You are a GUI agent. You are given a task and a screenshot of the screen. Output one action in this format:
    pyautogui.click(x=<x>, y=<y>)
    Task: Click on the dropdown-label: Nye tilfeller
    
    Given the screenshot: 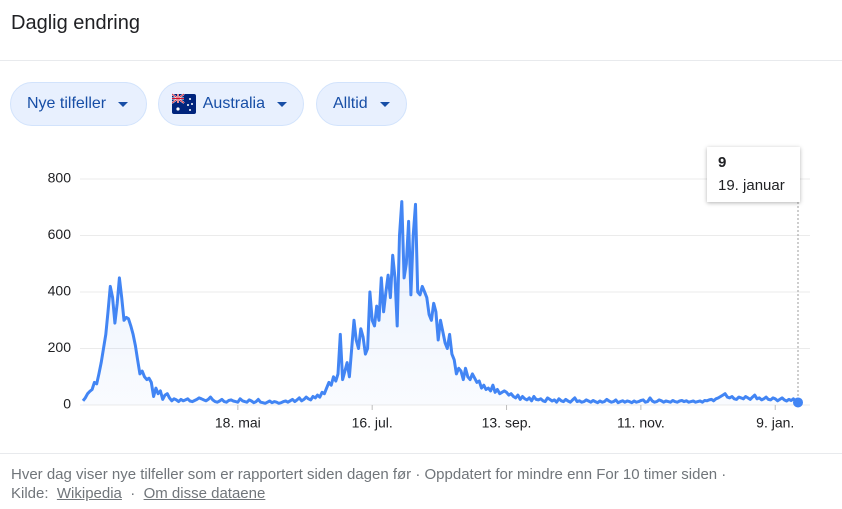 What is the action you would take?
    pyautogui.click(x=67, y=103)
    